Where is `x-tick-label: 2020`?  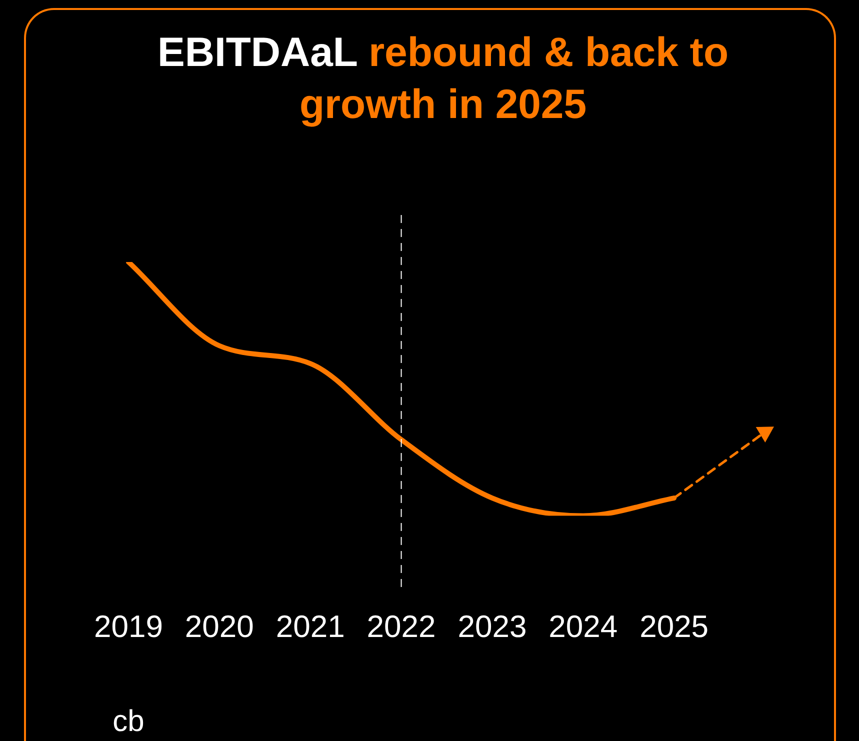
x-tick-label: 2020 is located at coordinates (219, 626).